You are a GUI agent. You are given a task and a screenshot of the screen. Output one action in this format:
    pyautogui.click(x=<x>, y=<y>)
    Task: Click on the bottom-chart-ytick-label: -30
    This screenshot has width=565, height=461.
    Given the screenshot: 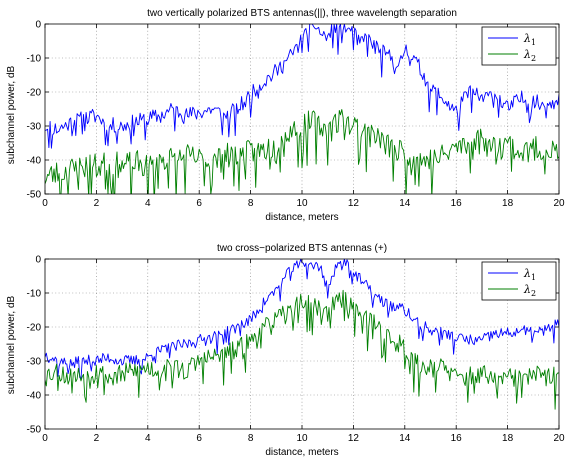 What is the action you would take?
    pyautogui.click(x=34, y=362)
    